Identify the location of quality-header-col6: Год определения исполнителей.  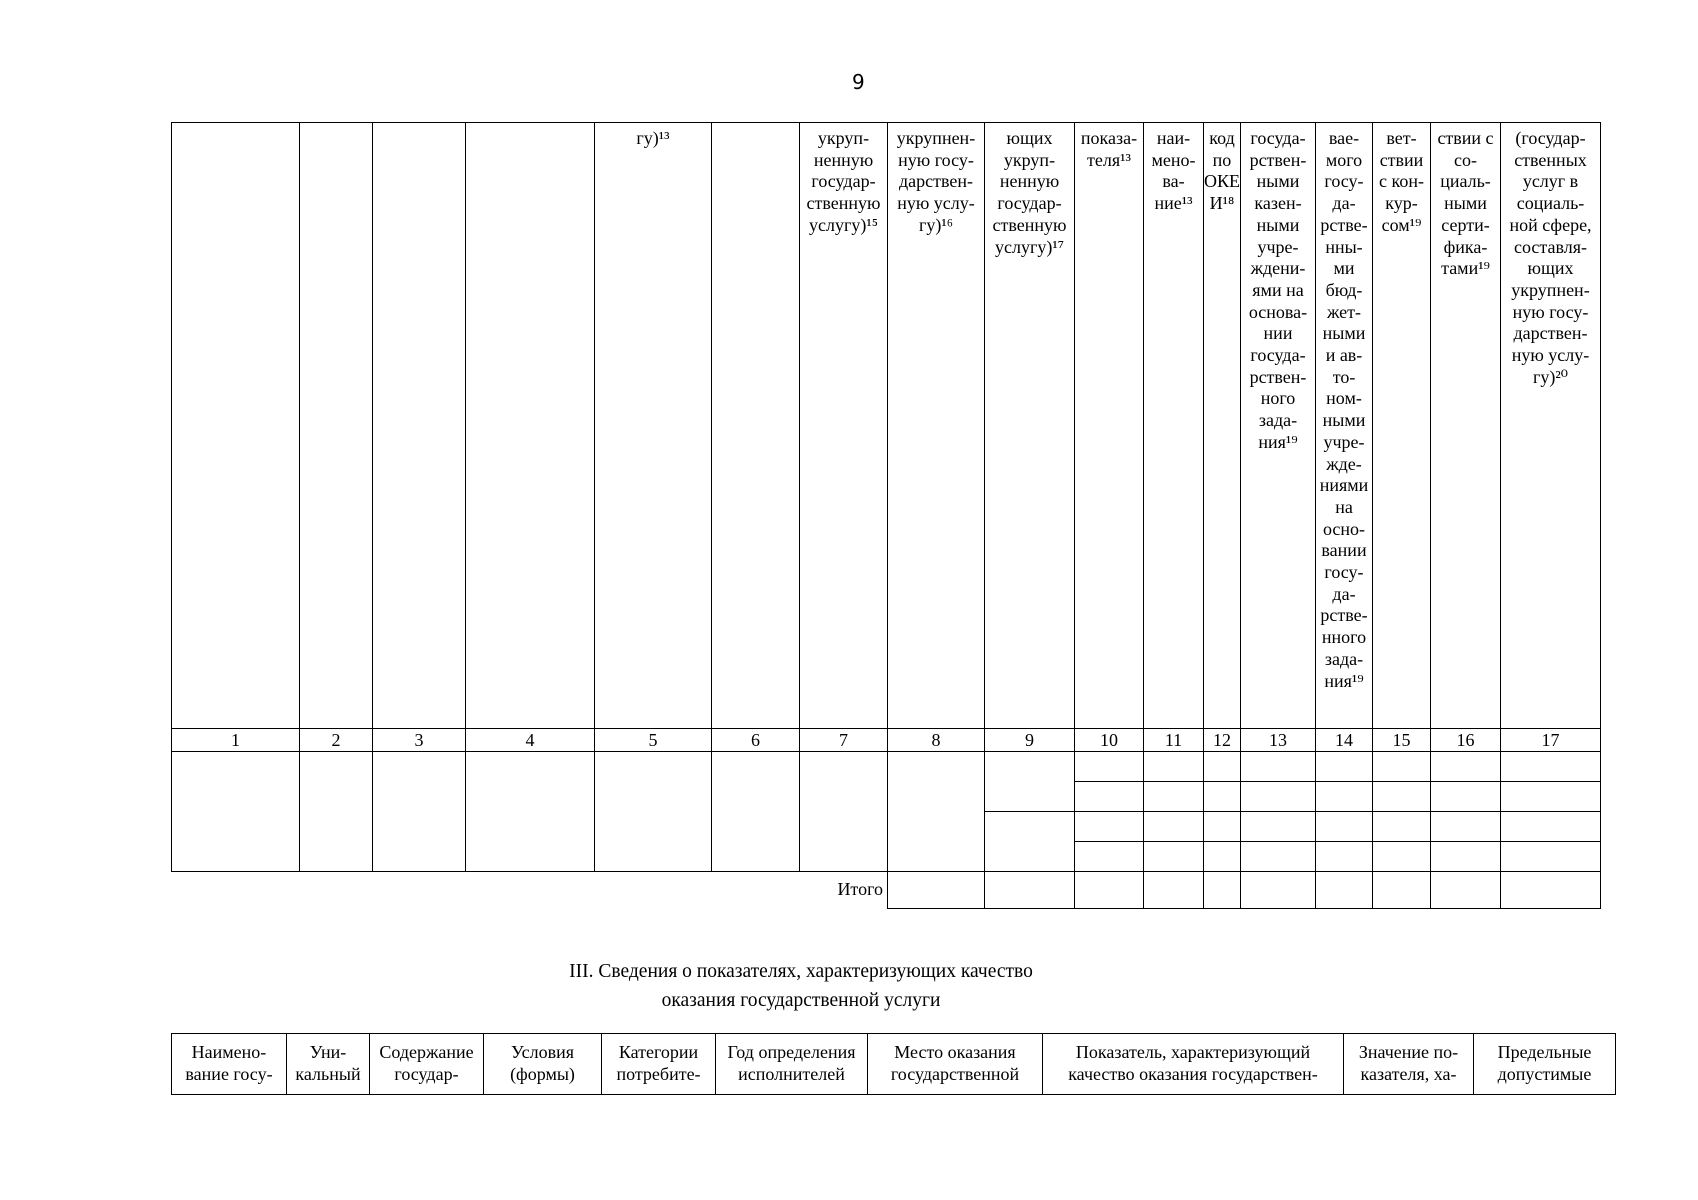
(791, 1064).